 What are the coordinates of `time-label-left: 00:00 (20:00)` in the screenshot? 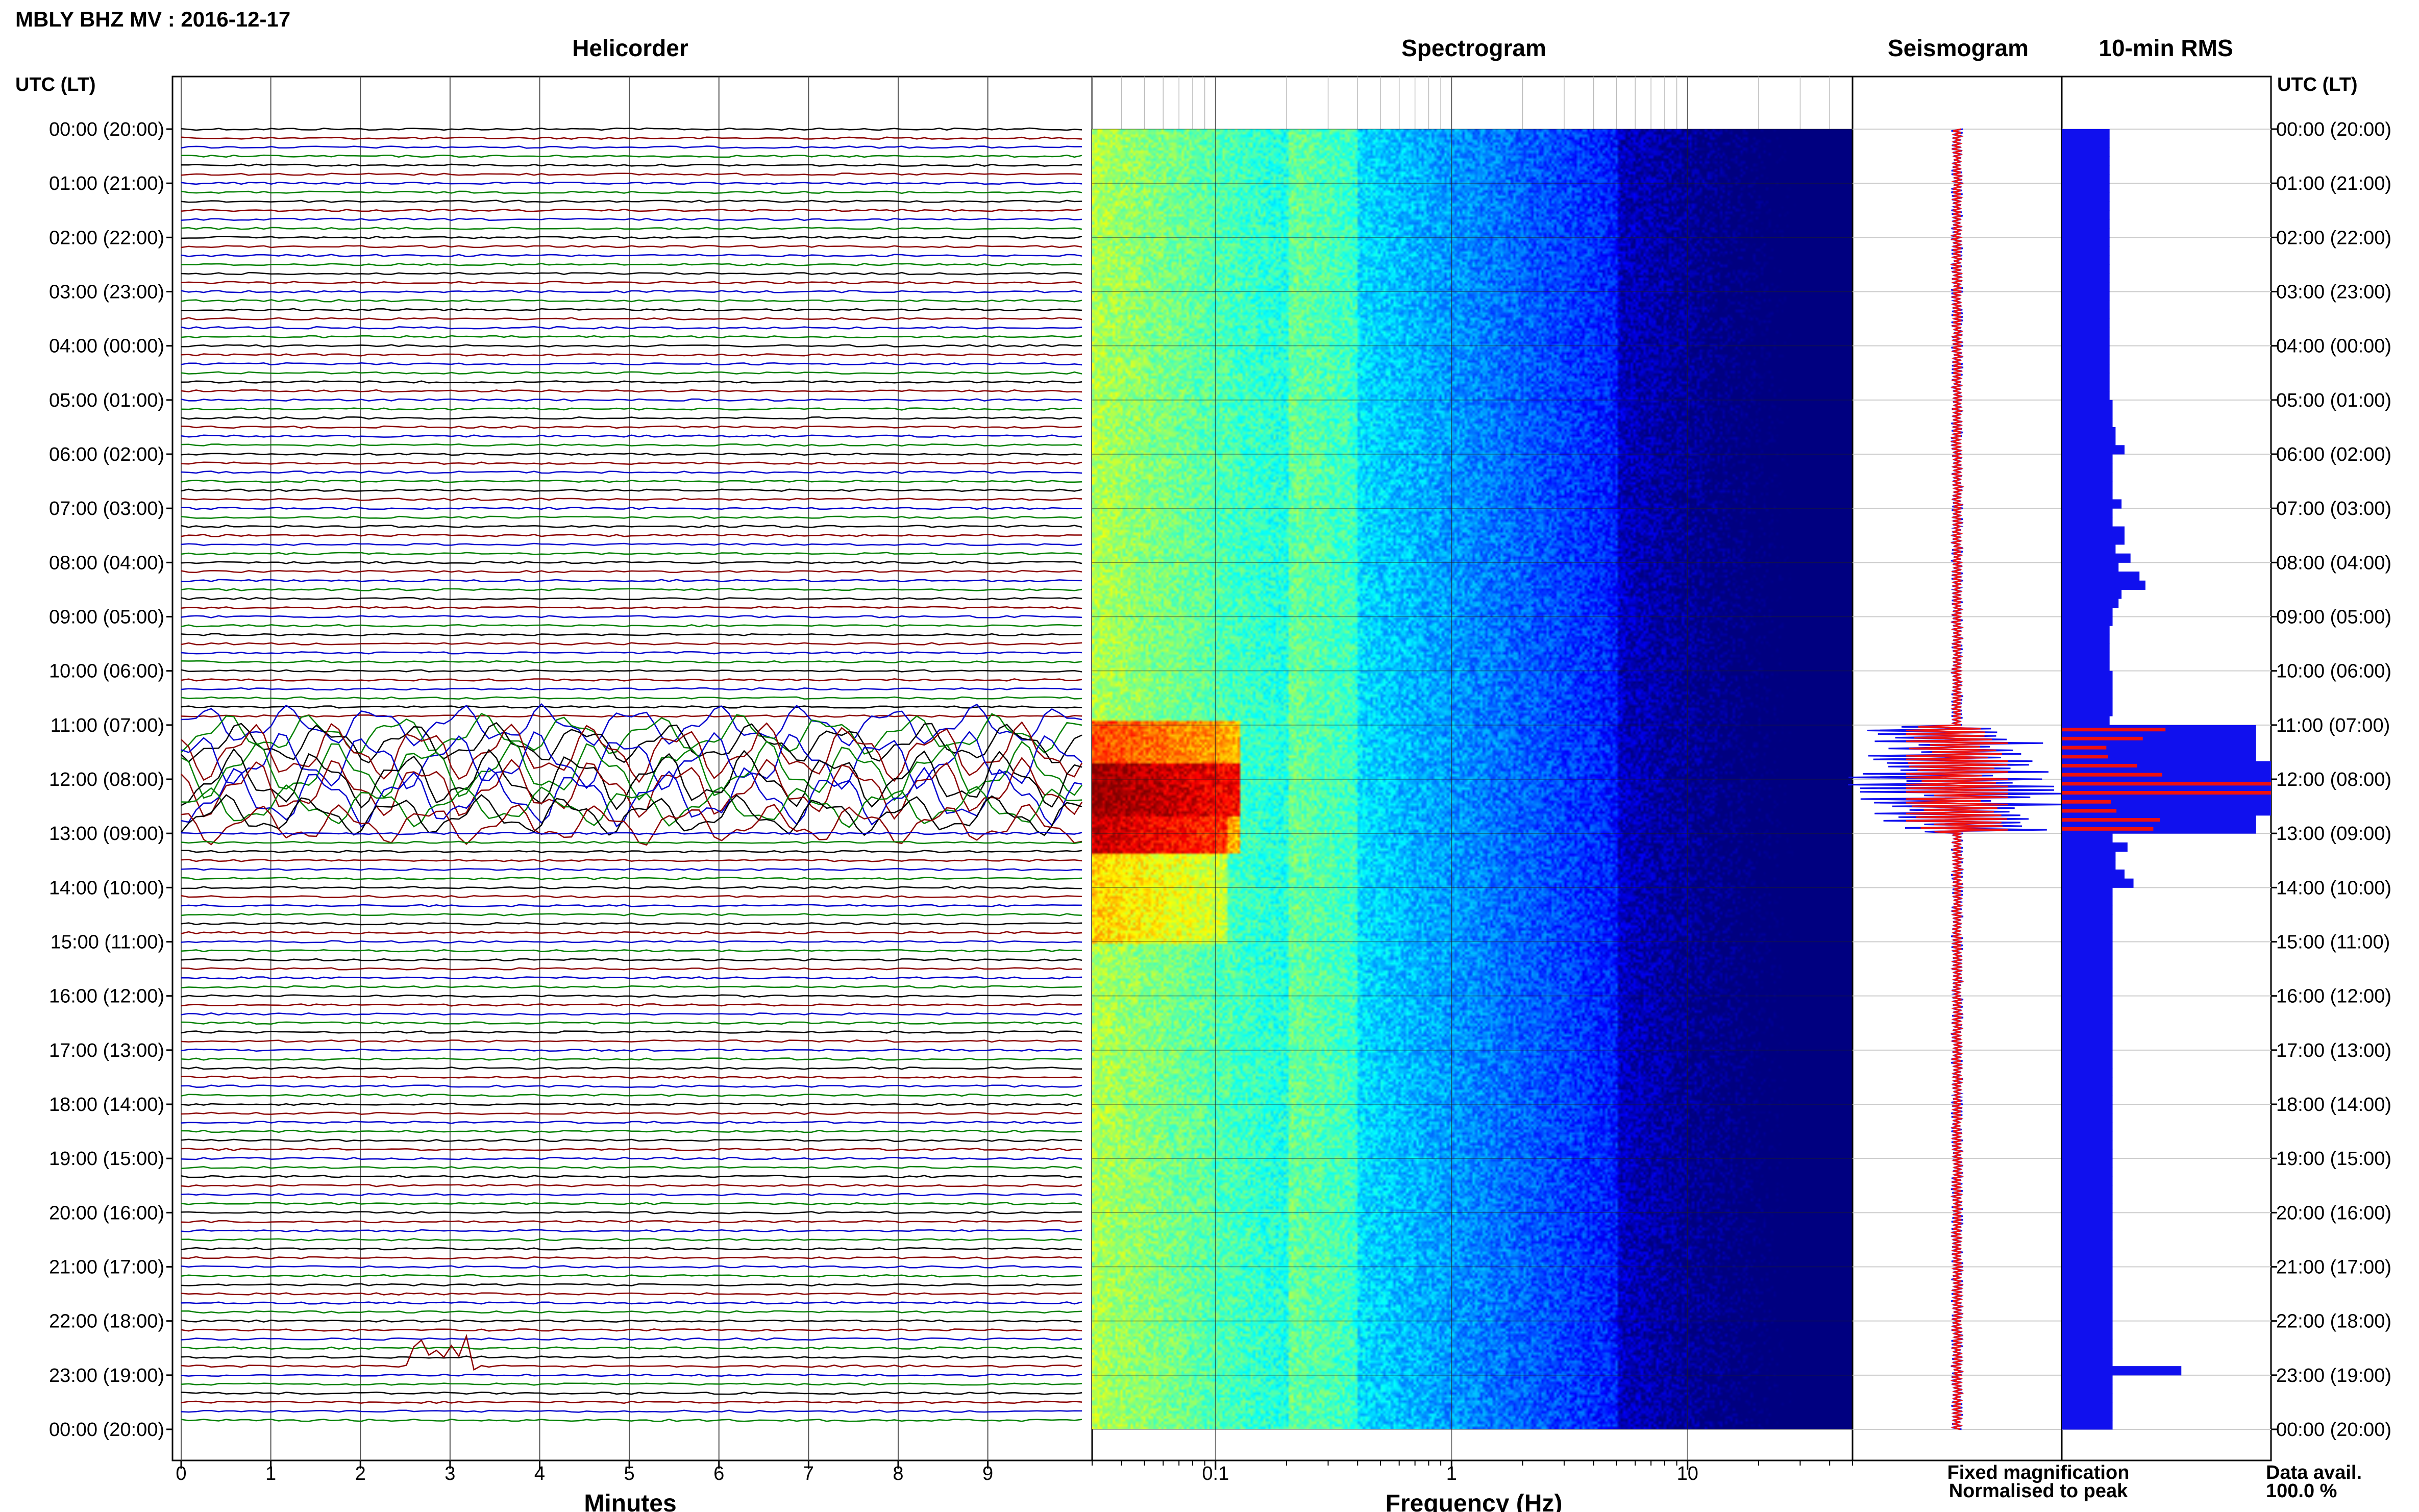 It's located at (106, 1430).